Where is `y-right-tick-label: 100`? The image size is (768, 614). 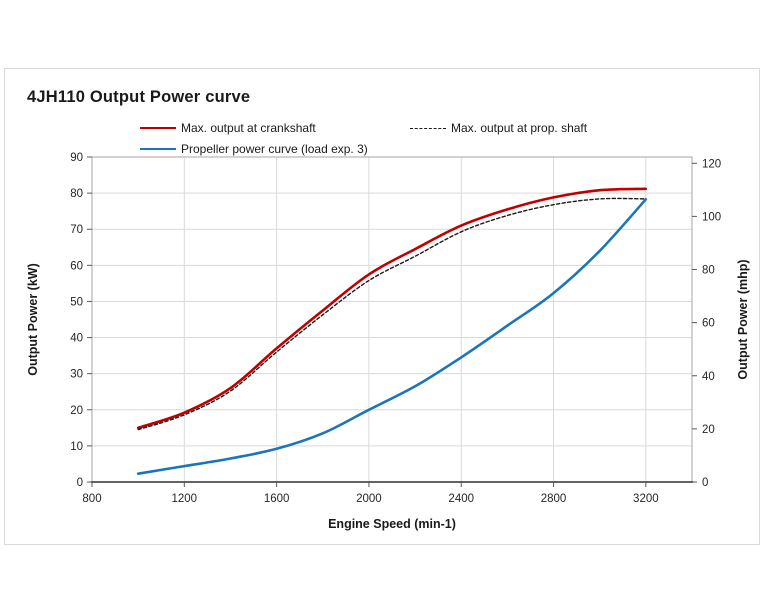
y-right-tick-label: 100 is located at coordinates (711, 217).